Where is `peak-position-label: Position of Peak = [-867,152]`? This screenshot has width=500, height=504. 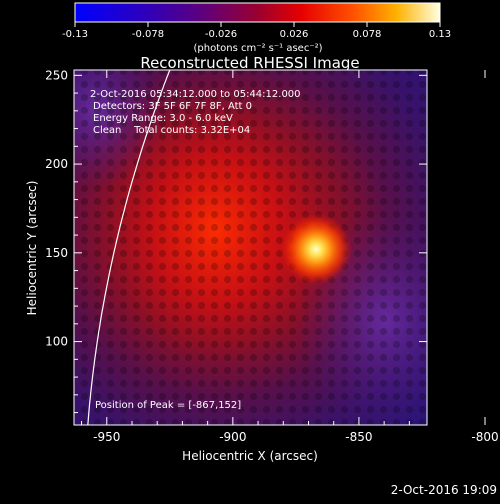 peak-position-label: Position of Peak = [-867,152] is located at coordinates (168, 405).